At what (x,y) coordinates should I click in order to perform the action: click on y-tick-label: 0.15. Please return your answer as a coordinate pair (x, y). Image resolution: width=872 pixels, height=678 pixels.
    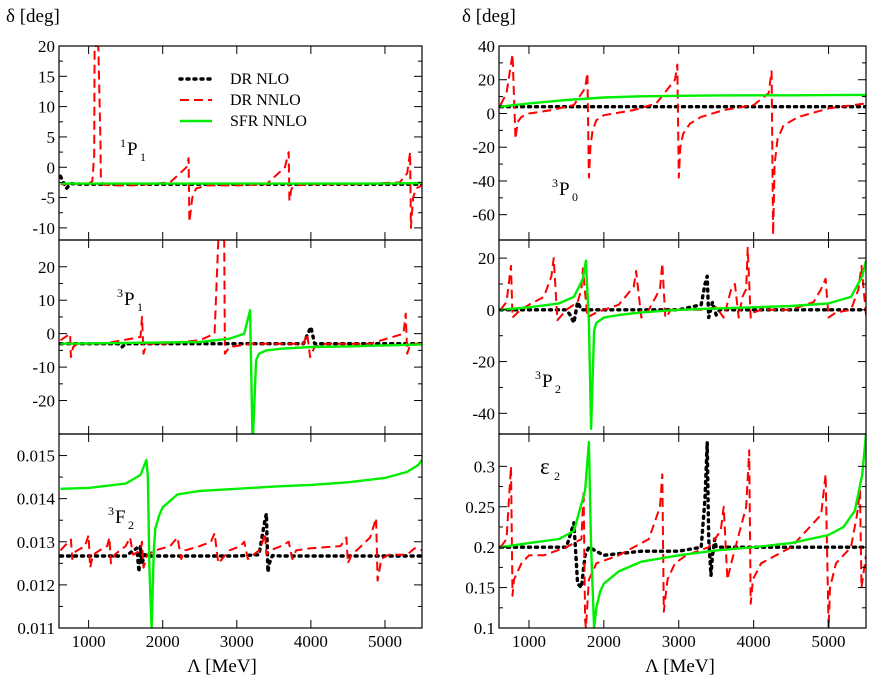
    Looking at the image, I should click on (480, 588).